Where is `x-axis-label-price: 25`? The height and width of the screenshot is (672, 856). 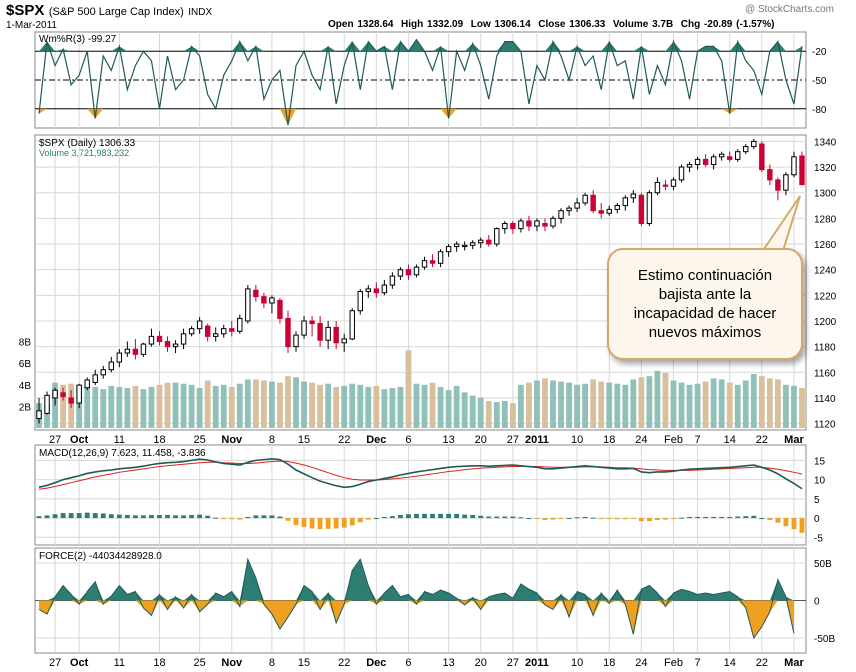 x-axis-label-price: 25 is located at coordinates (200, 440).